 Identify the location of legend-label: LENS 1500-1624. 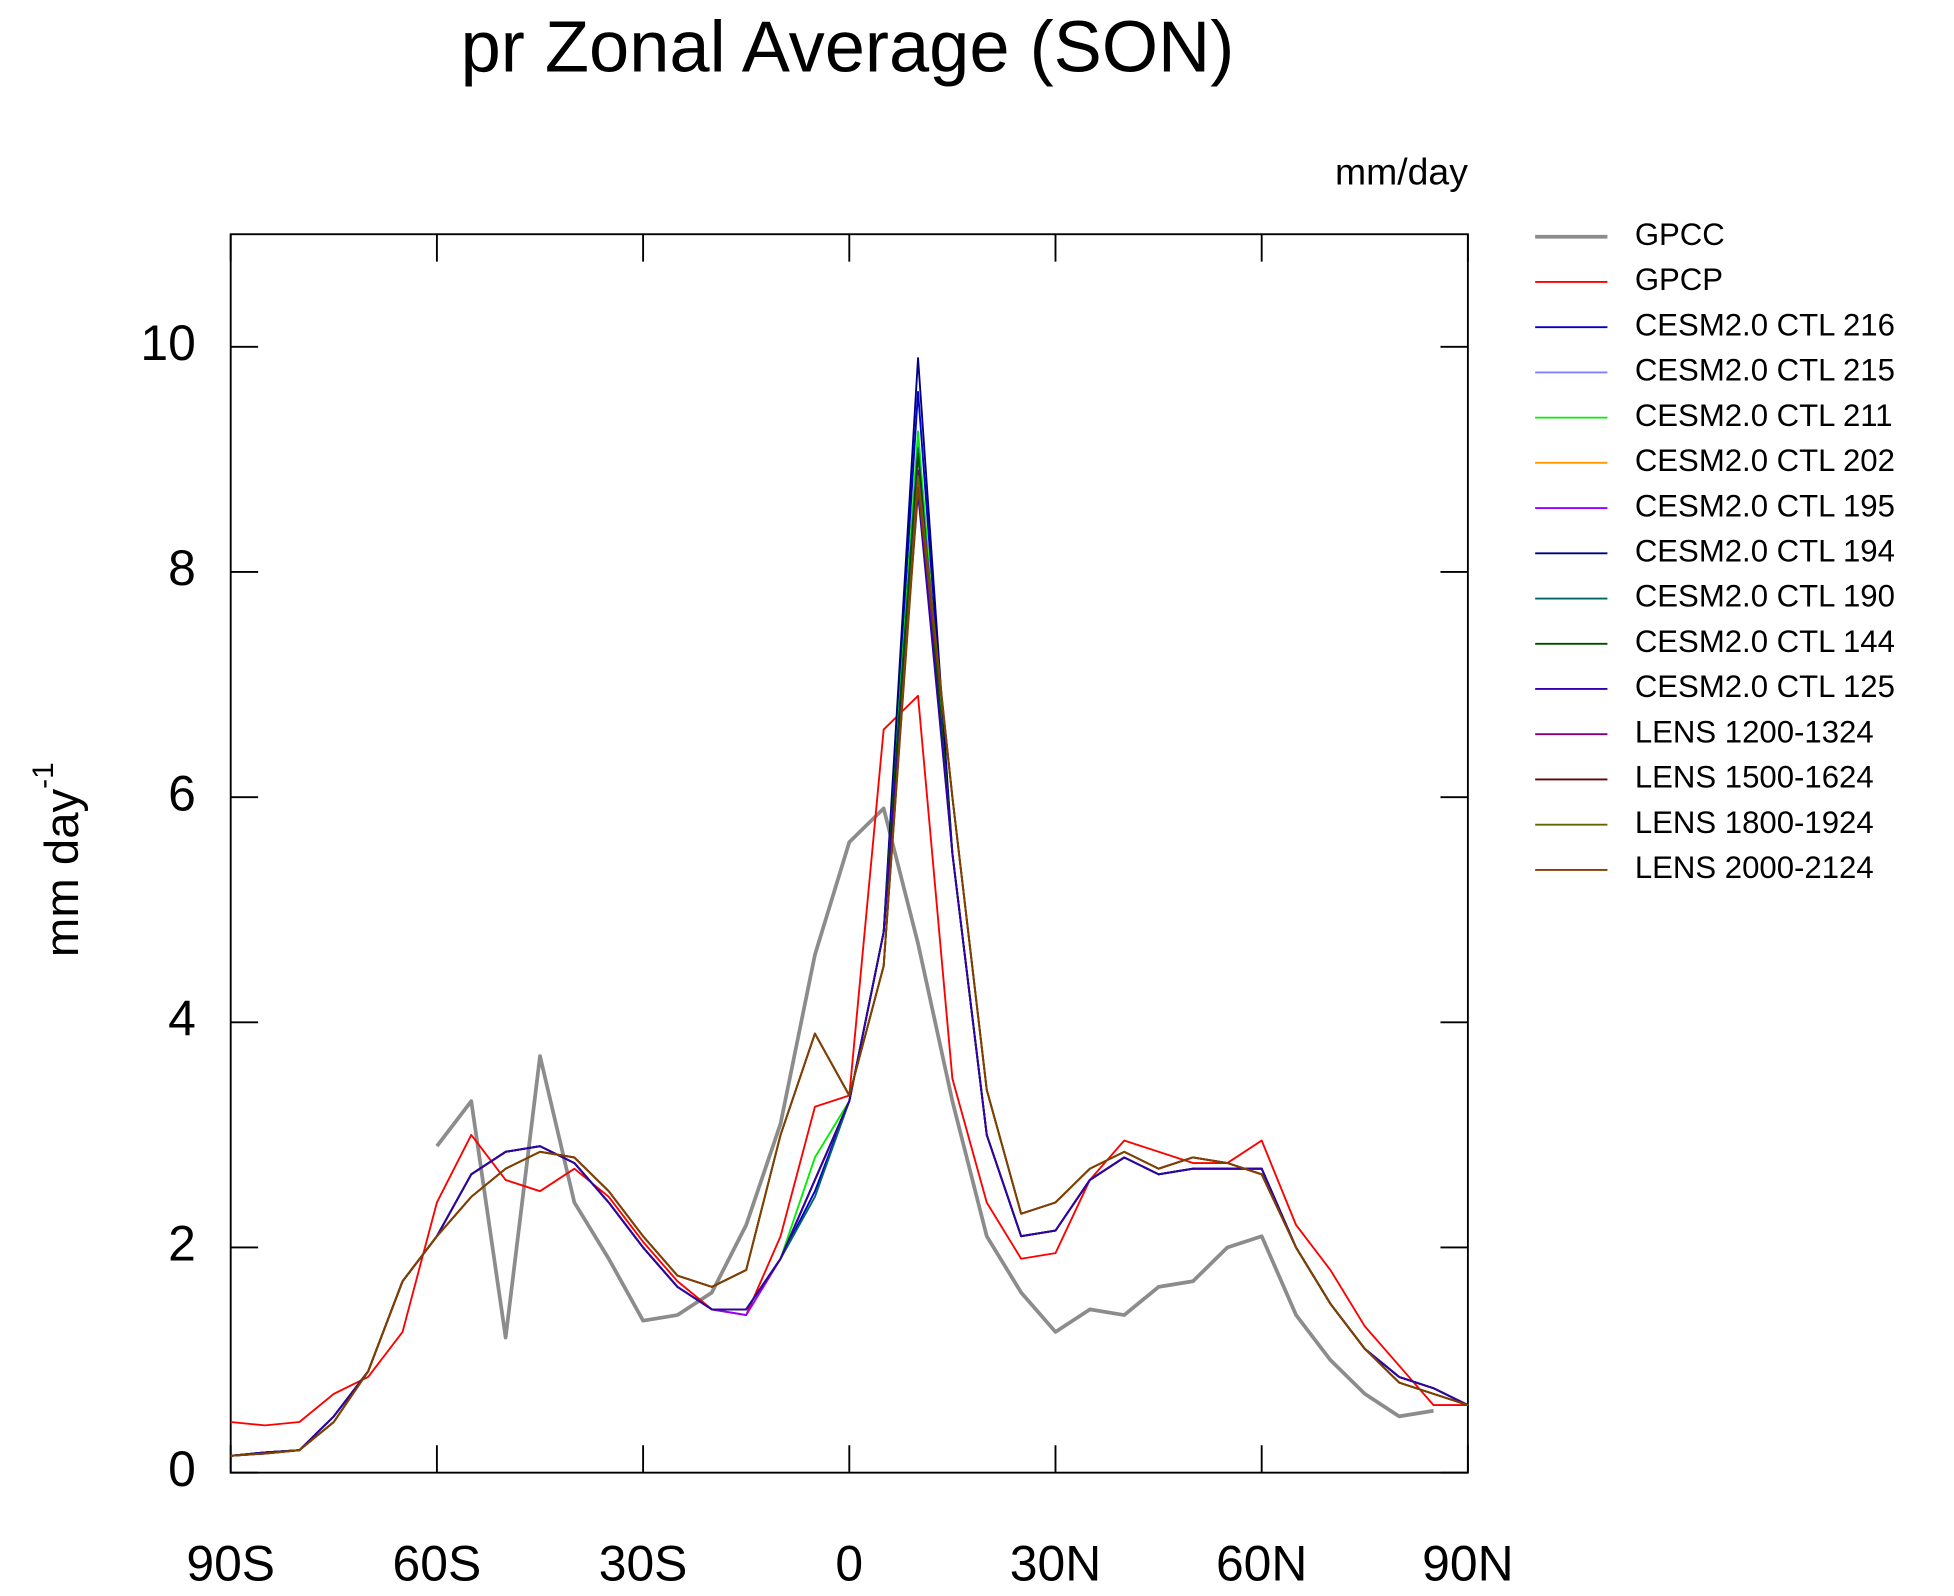
(1754, 777).